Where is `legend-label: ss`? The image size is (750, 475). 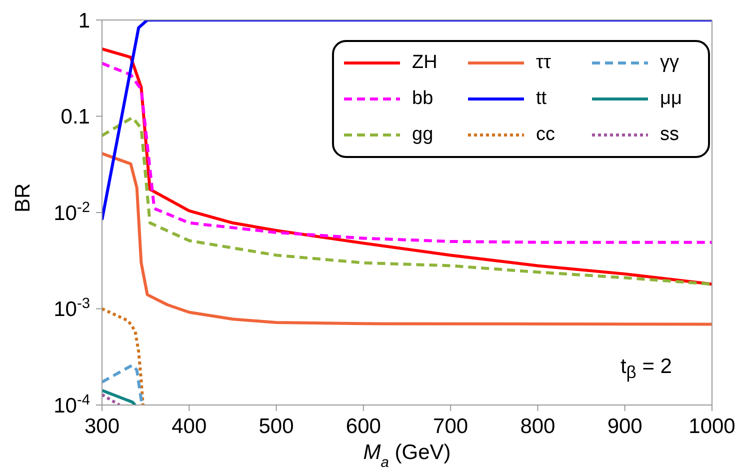
legend-label: ss is located at coordinates (669, 135).